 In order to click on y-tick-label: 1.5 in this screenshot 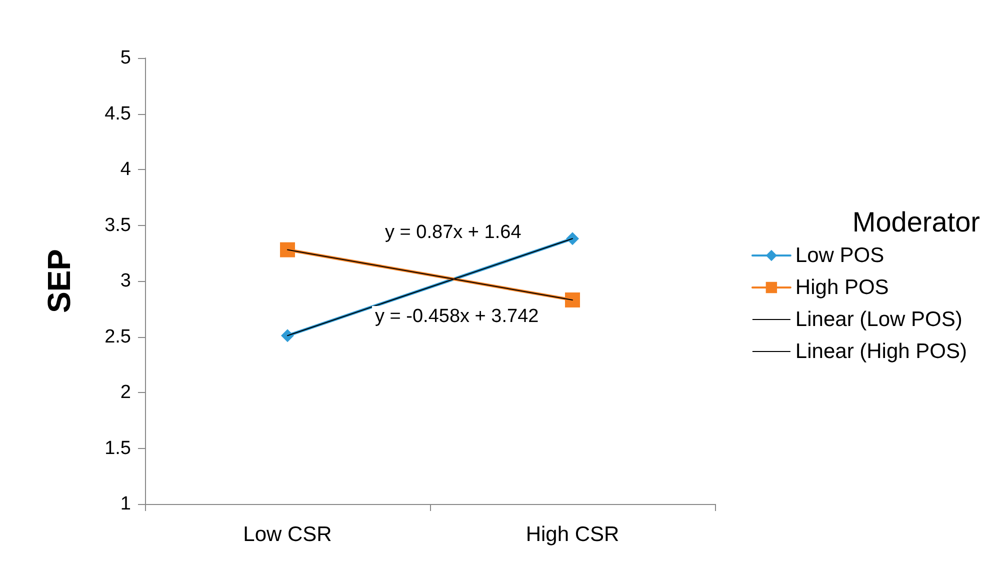, I will do `click(117, 448)`.